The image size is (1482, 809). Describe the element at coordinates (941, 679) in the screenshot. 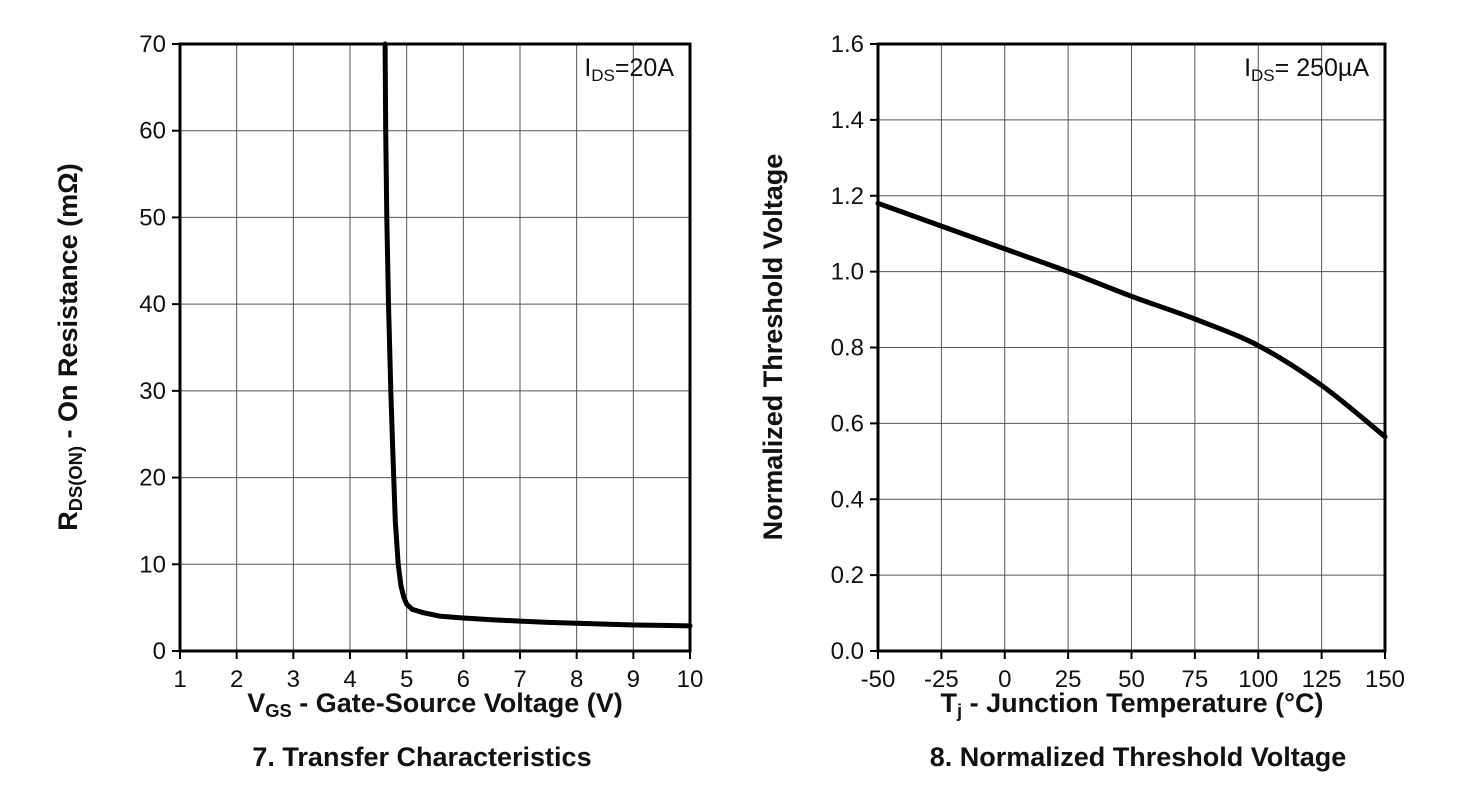

I see `x-tick-label: -25` at that location.